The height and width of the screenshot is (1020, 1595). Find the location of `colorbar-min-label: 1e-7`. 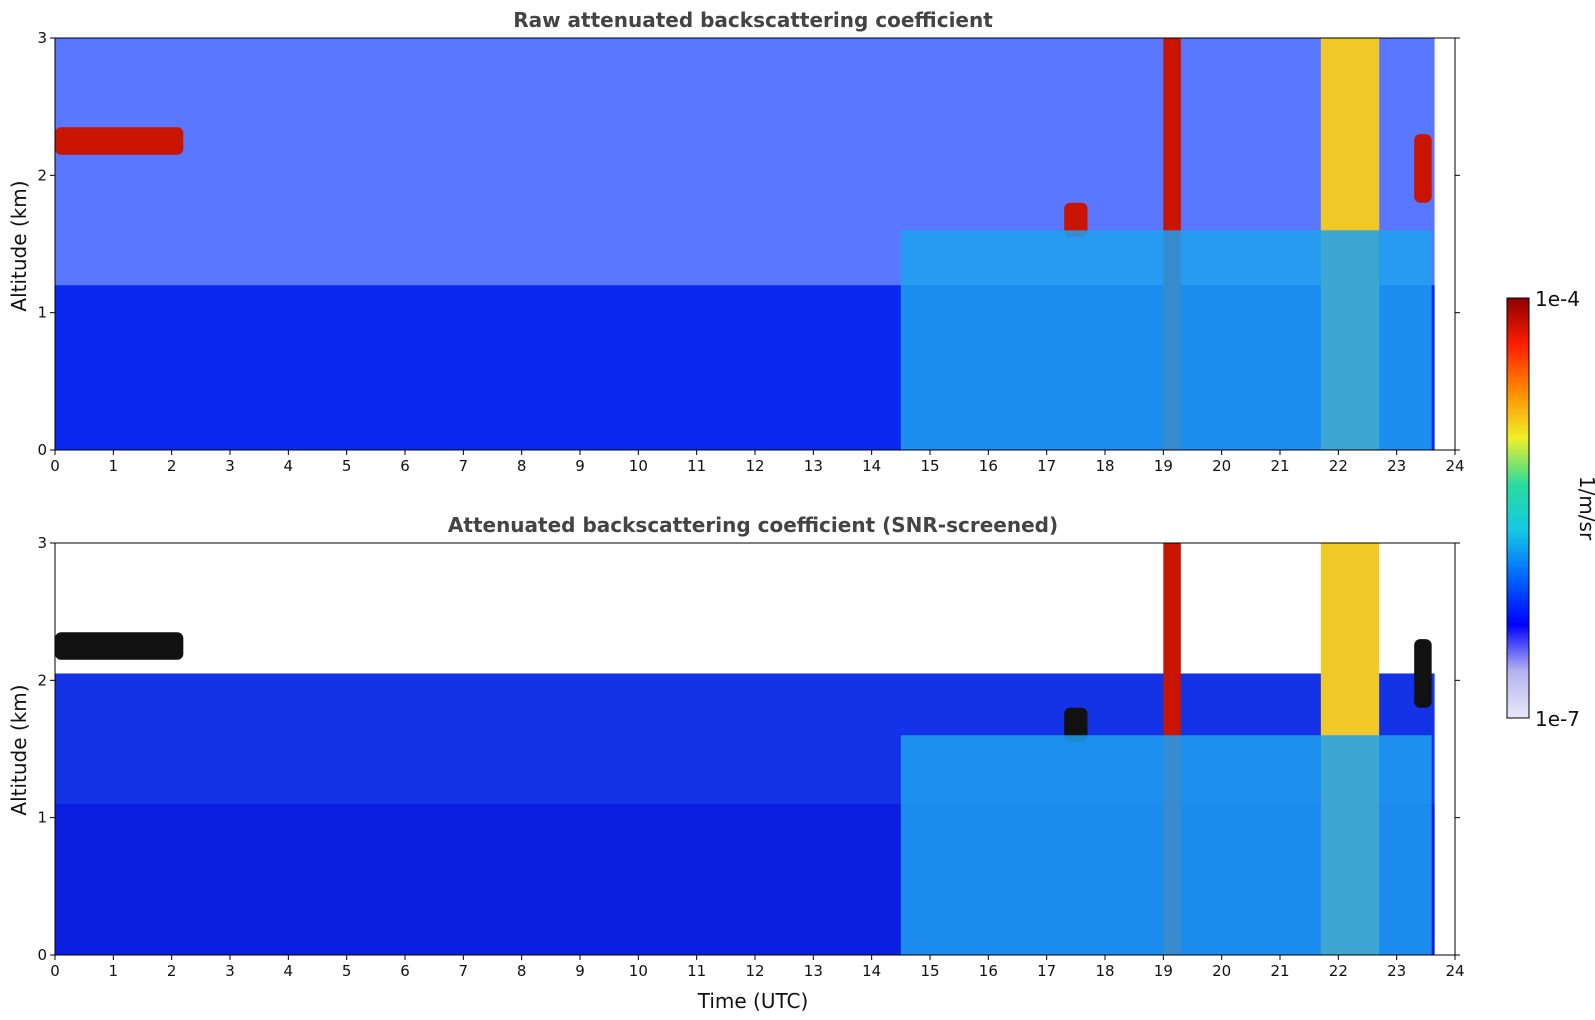

colorbar-min-label: 1e-7 is located at coordinates (1557, 719).